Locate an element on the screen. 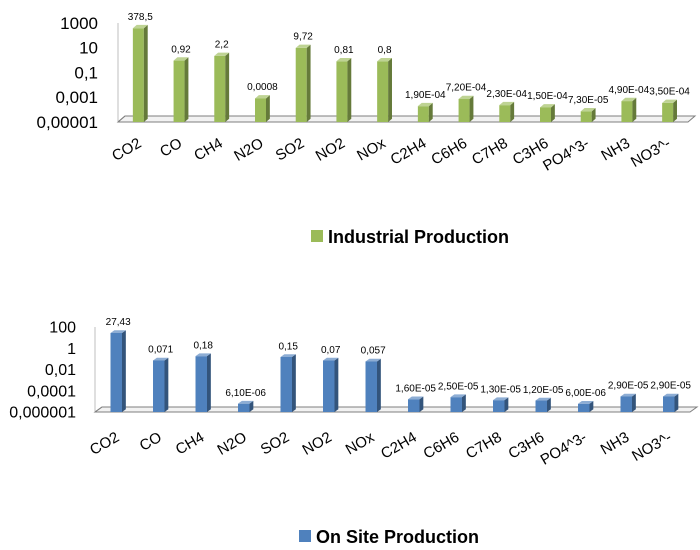 This screenshot has width=700, height=550. y-tick-label: 100 is located at coordinates (62, 328).